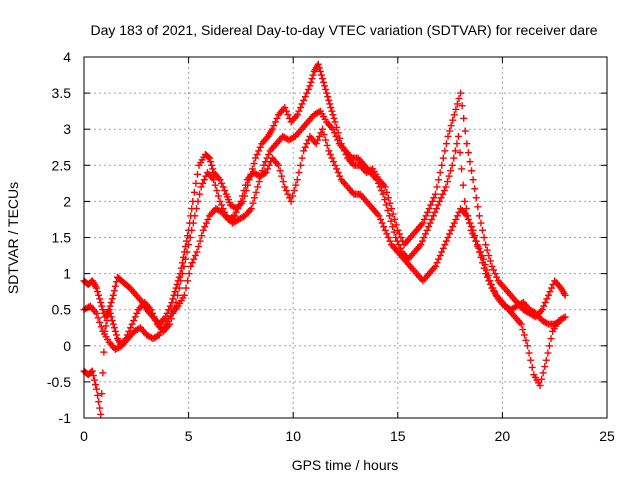 This screenshot has height=480, width=640. What do you see at coordinates (59, 237) in the screenshot?
I see `y-tick-labels: -1 -0.5 0 0.5 1 1.5 2 2.5 3 3.5 4` at bounding box center [59, 237].